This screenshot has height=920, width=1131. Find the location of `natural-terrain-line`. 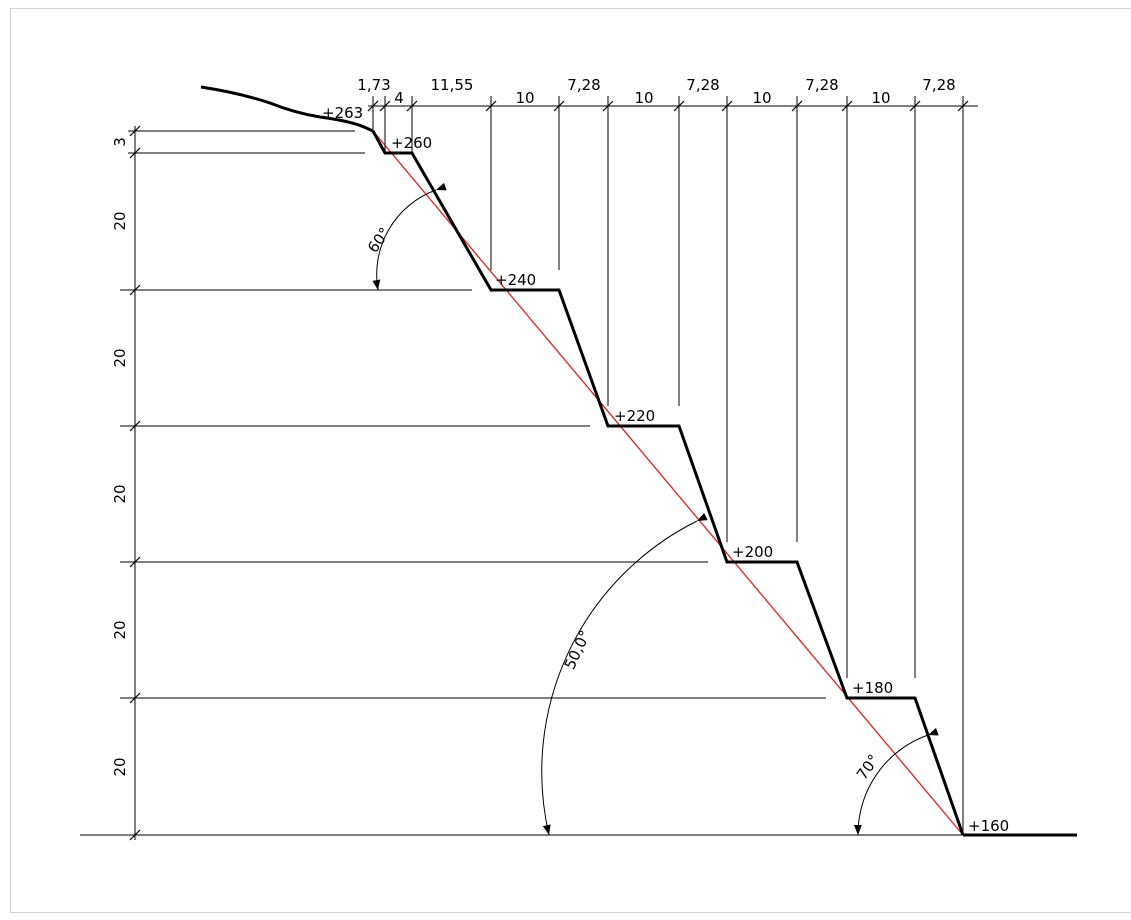

natural-terrain-line is located at coordinates (287, 109).